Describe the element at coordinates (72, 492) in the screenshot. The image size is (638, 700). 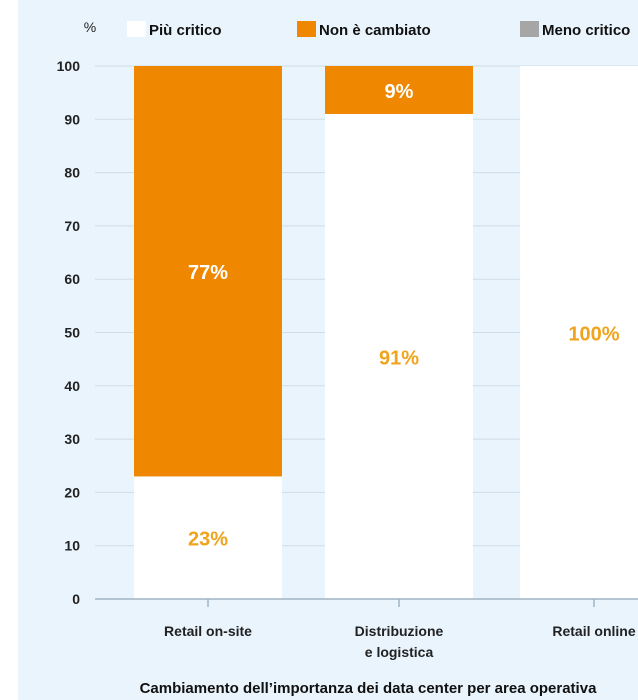
I see `y-tick-label: 20` at that location.